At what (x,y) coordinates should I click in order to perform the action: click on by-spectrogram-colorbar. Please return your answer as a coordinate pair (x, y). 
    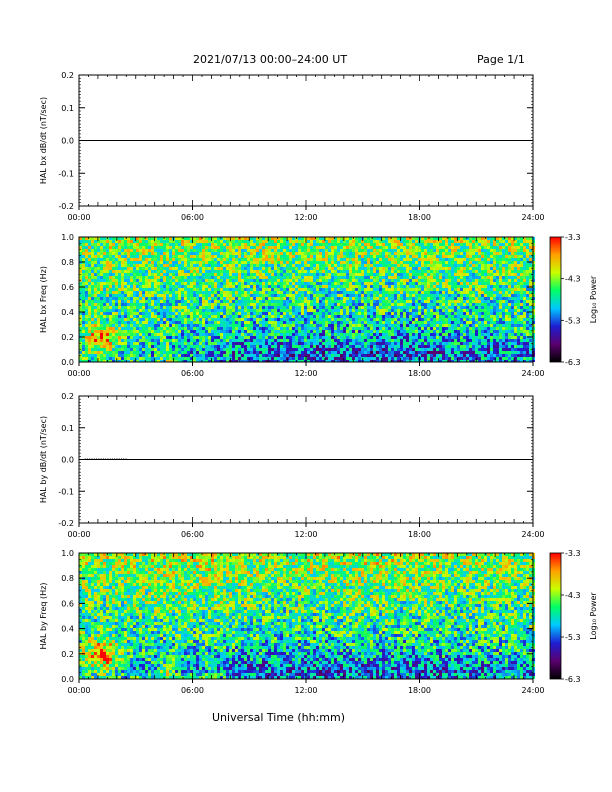
    Looking at the image, I should click on (555, 616).